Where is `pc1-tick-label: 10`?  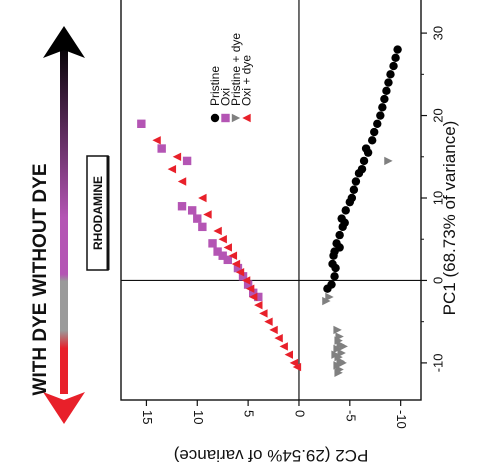 pc1-tick-label: 10 is located at coordinates (438, 198).